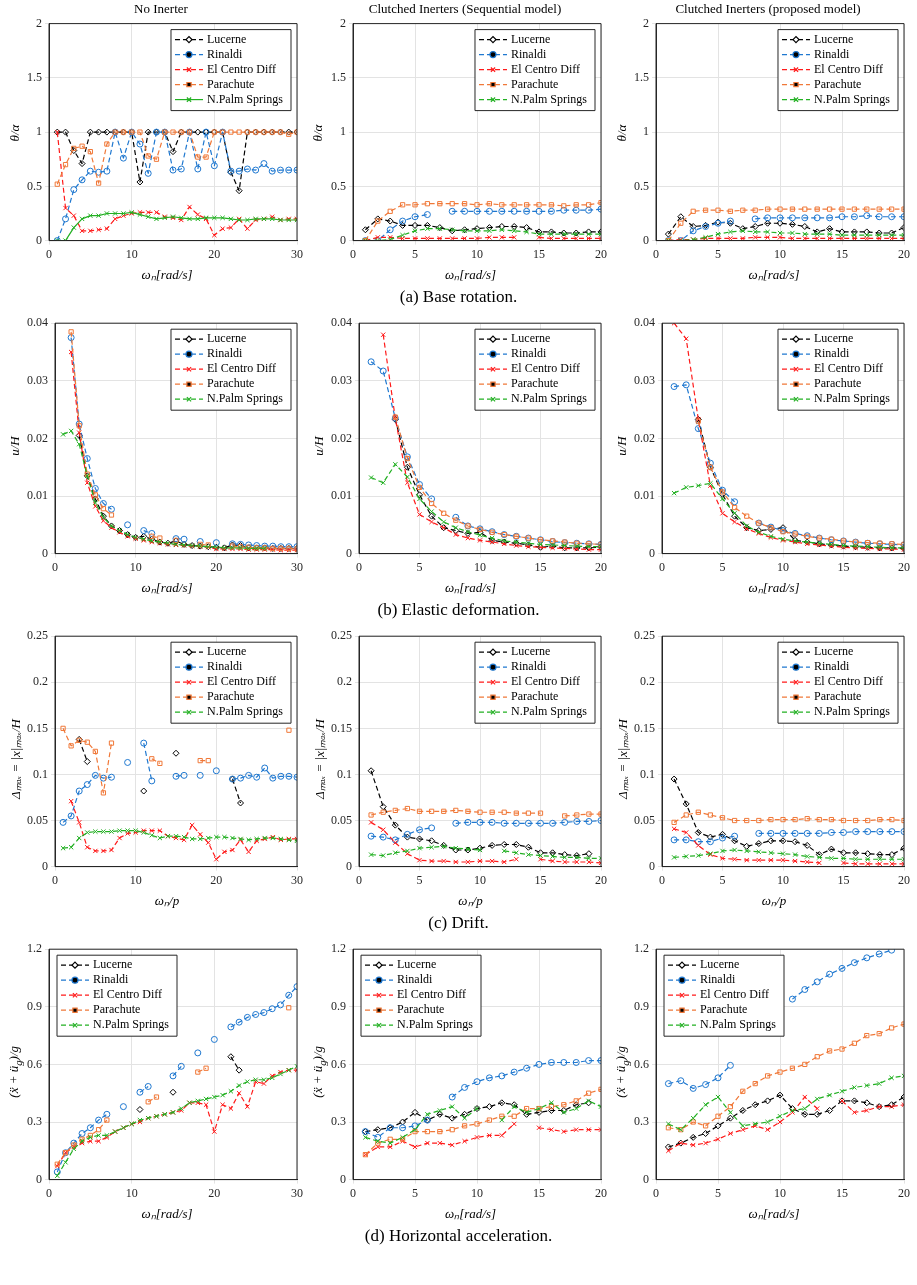 The height and width of the screenshot is (1285, 917). I want to click on y-tick-label: 0.15, so click(341, 727).